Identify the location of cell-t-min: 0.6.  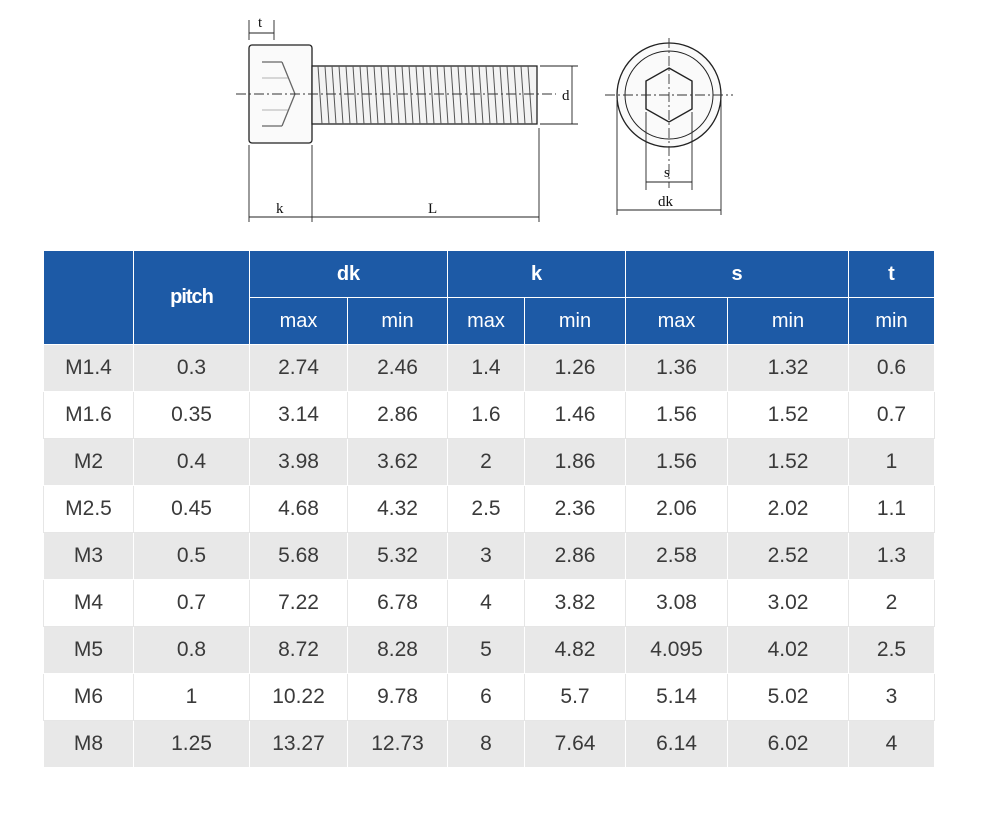
(891, 368).